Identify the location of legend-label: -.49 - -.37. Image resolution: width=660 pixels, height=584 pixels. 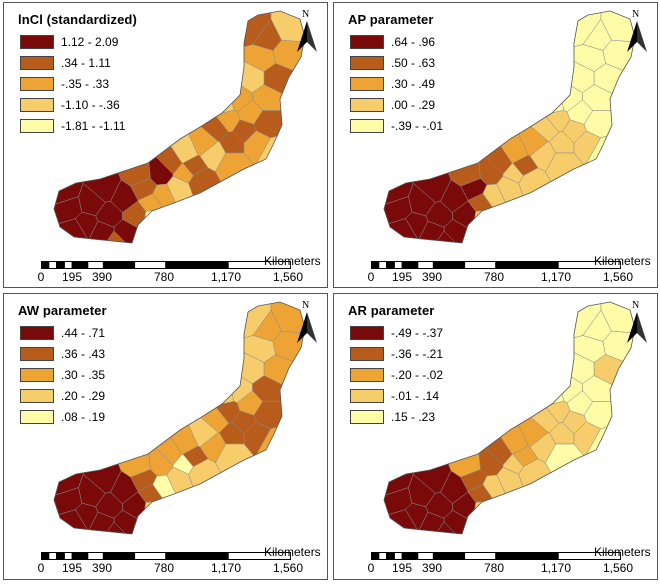
(417, 333).